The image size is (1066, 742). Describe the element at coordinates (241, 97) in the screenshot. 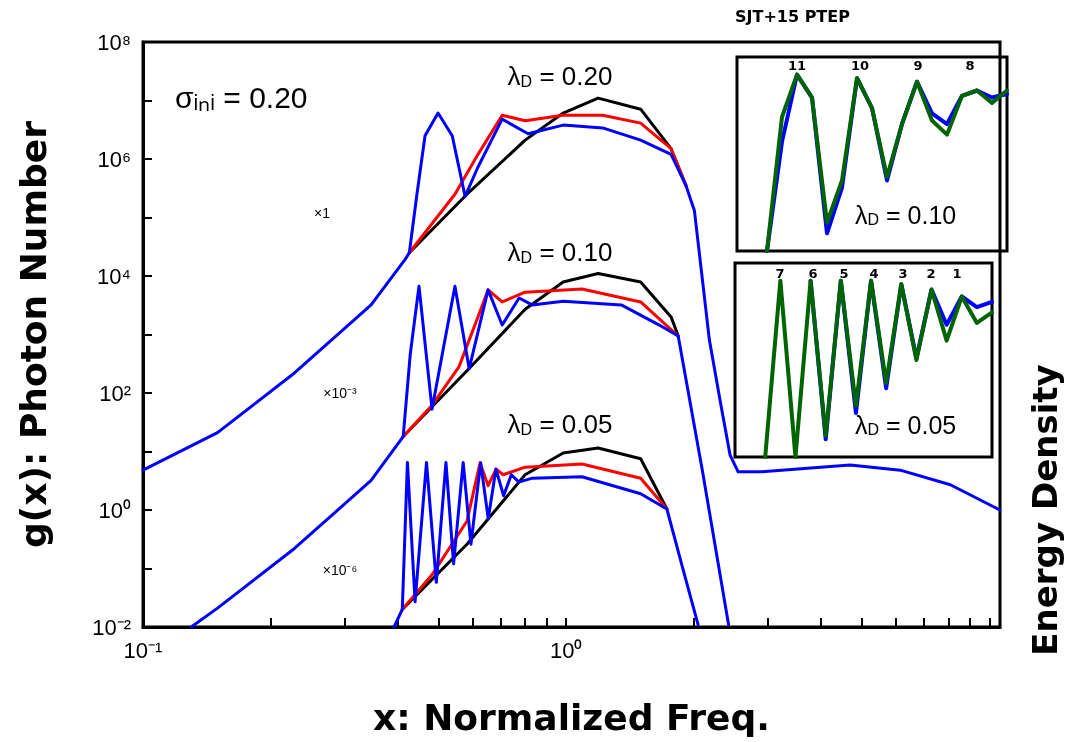

I see `annotation: σᵢₙᵢ = 0.20` at that location.